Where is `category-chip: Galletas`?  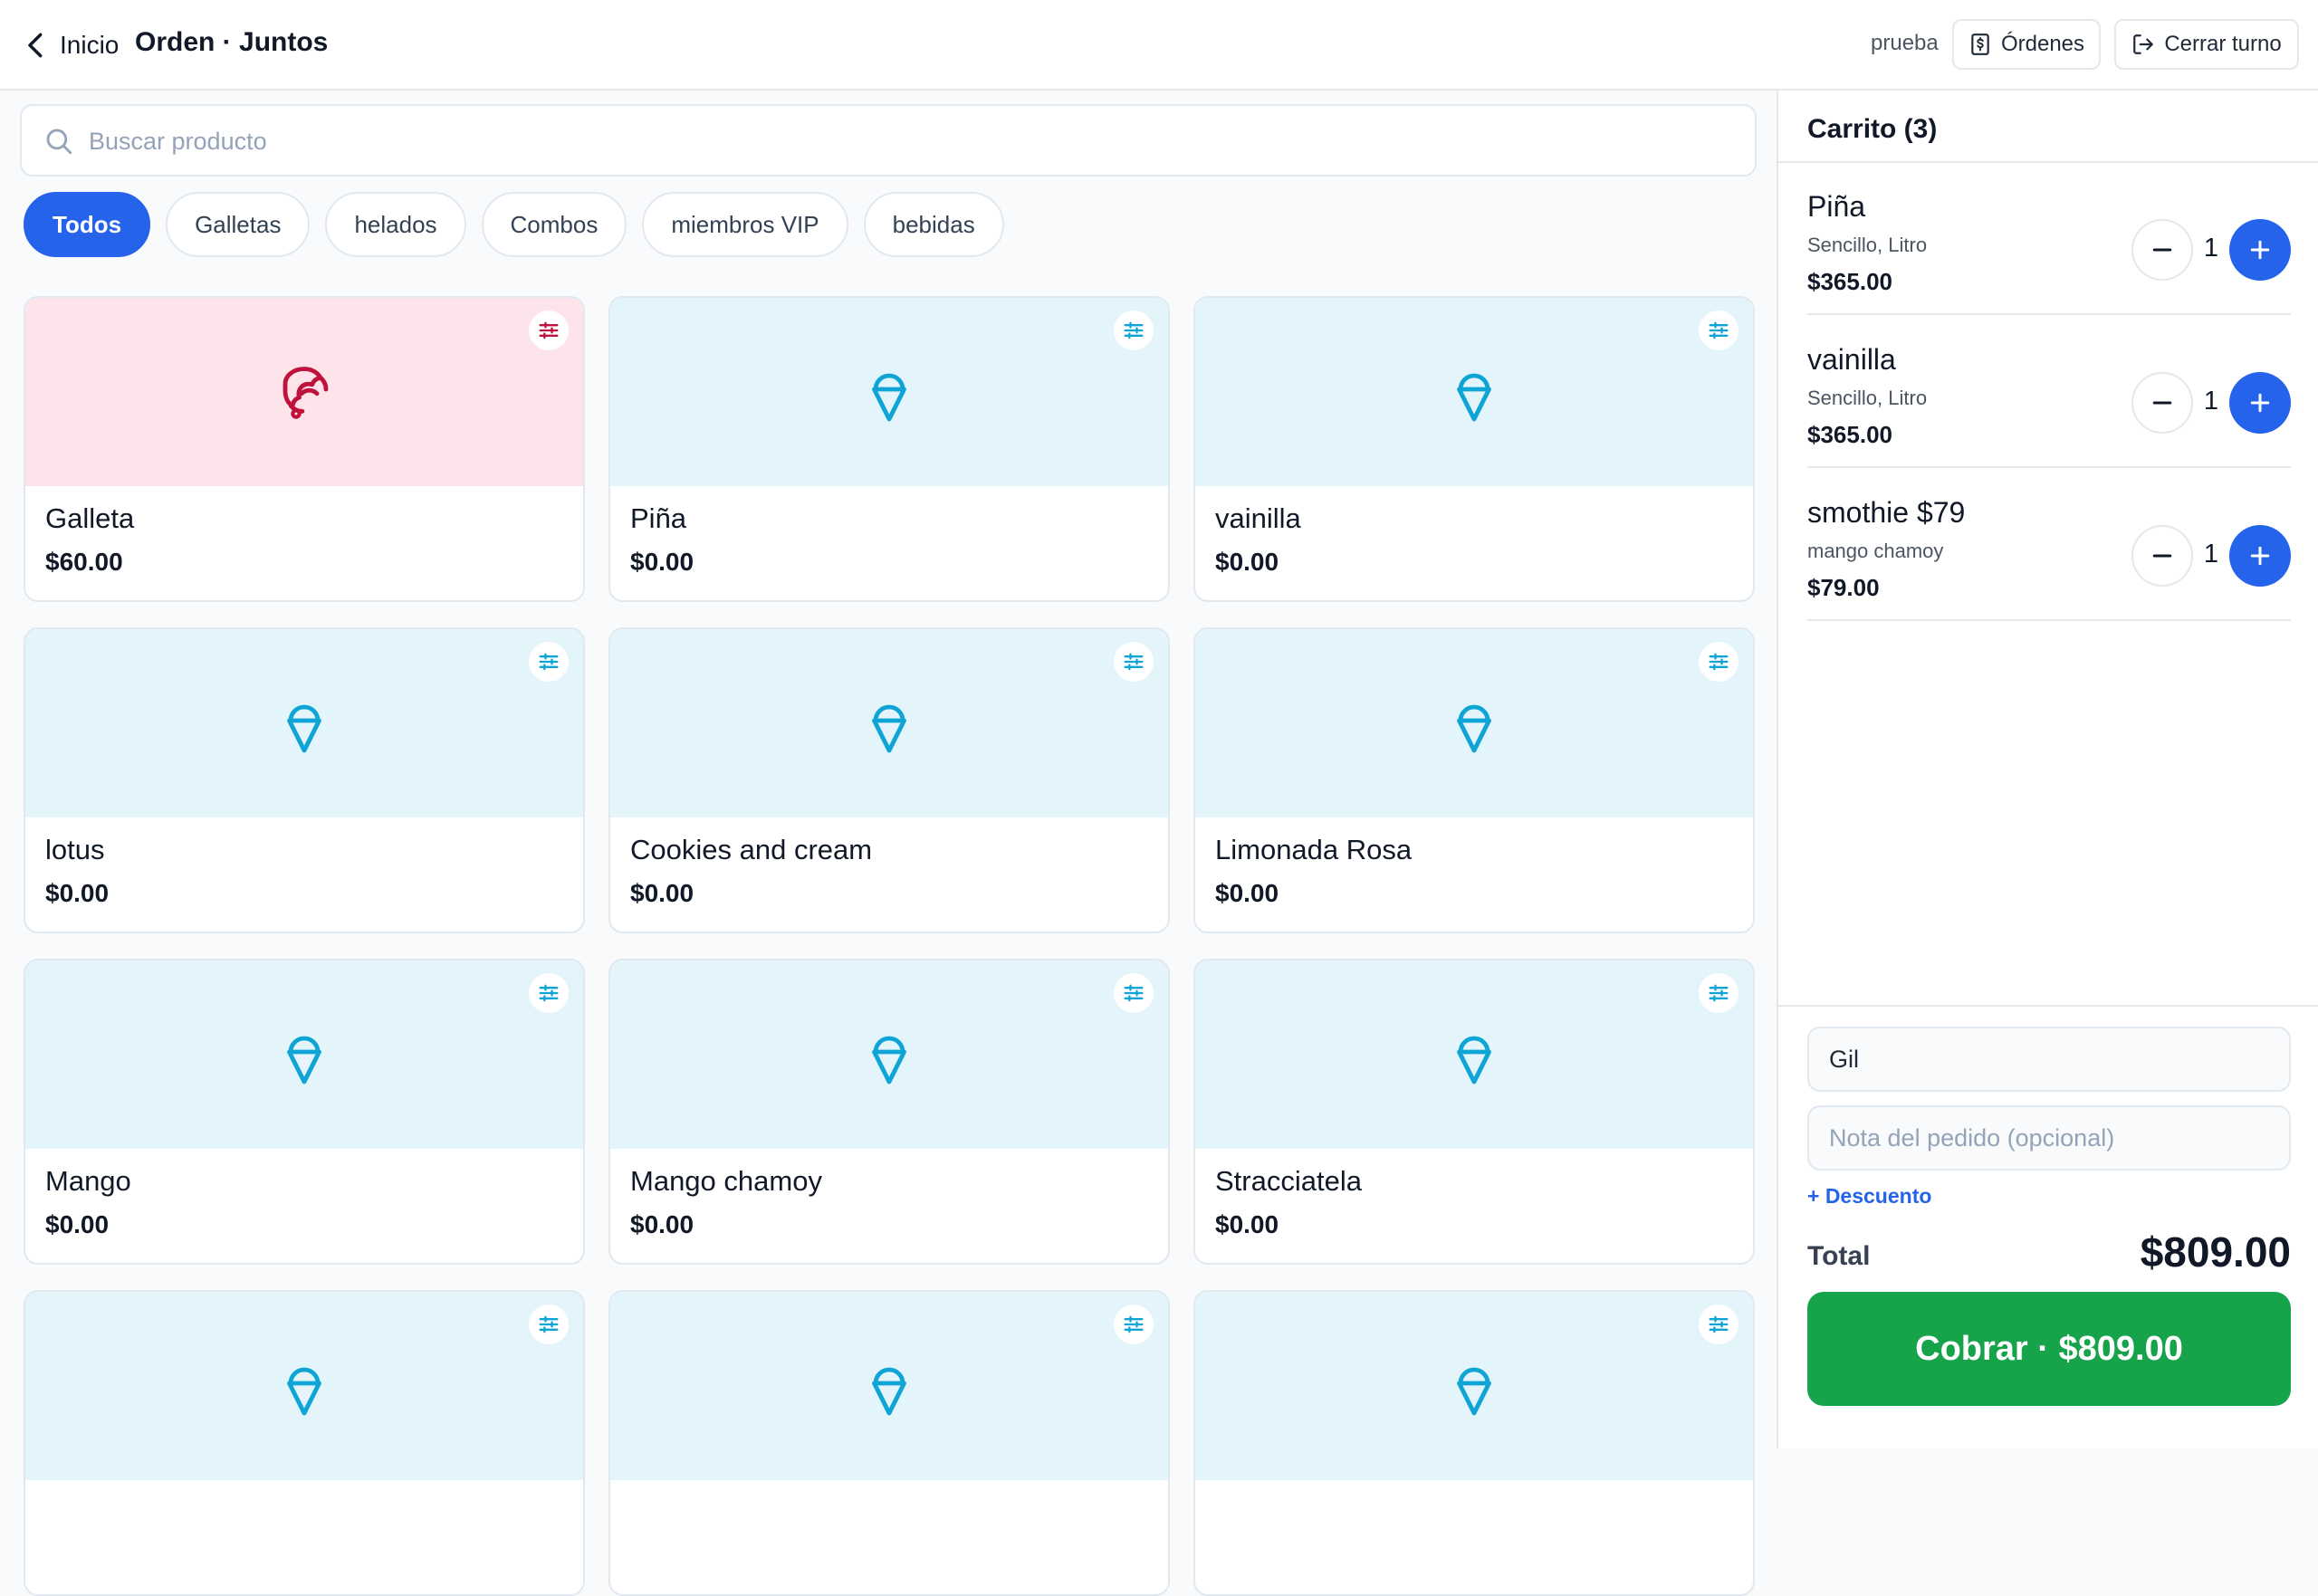 category-chip: Galletas is located at coordinates (239, 224).